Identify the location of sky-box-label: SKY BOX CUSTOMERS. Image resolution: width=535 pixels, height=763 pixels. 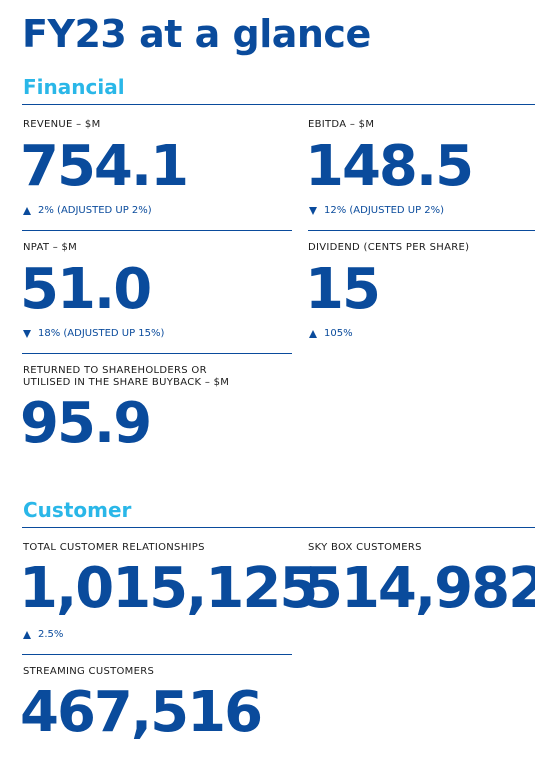
(365, 547).